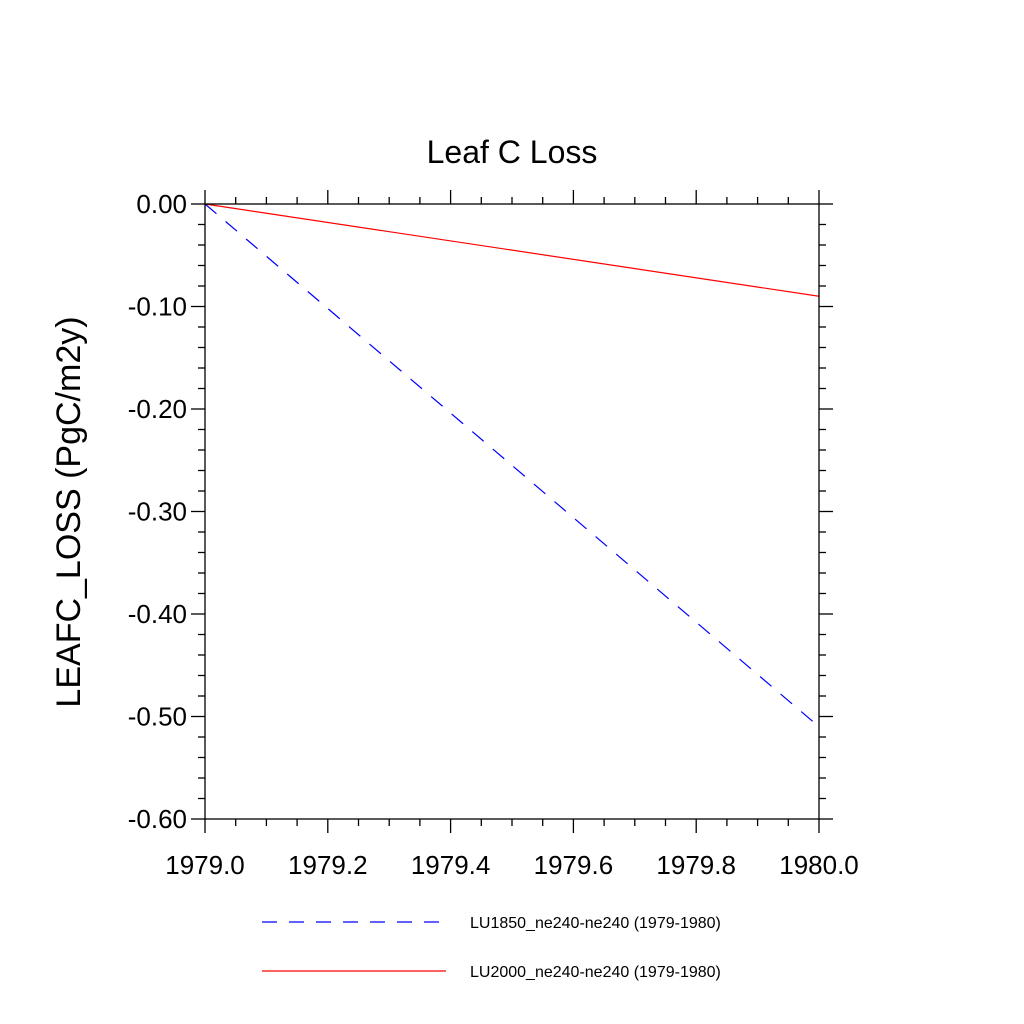 The width and height of the screenshot is (1024, 1024). What do you see at coordinates (696, 865) in the screenshot?
I see `x-tick-label: 1979.8` at bounding box center [696, 865].